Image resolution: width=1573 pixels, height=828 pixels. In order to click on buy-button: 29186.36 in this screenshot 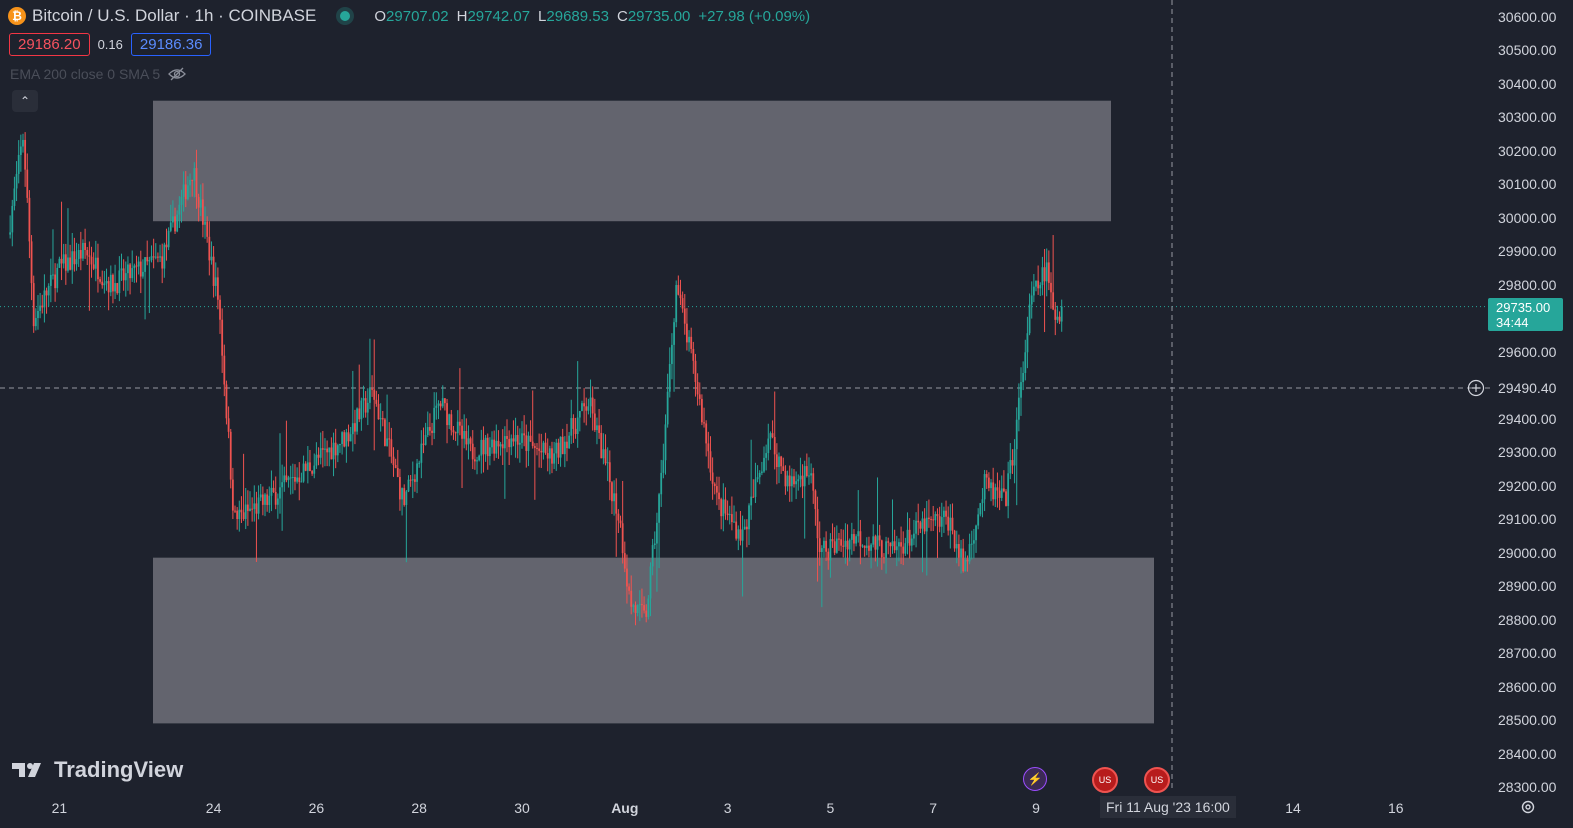, I will do `click(171, 44)`.